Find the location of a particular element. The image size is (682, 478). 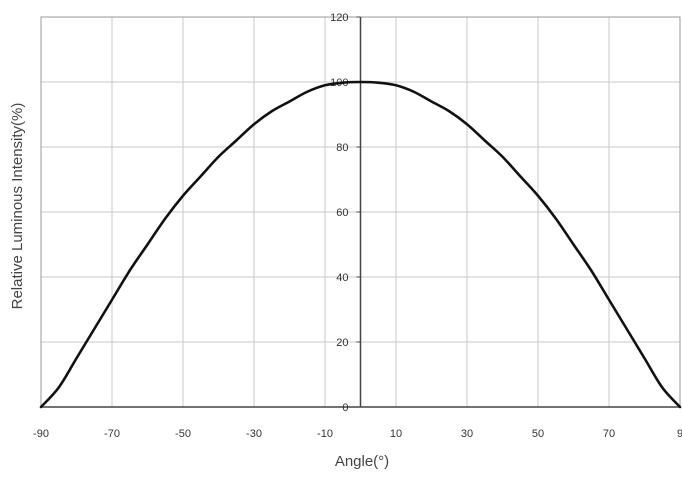

x-tick-label: 30 is located at coordinates (467, 434).